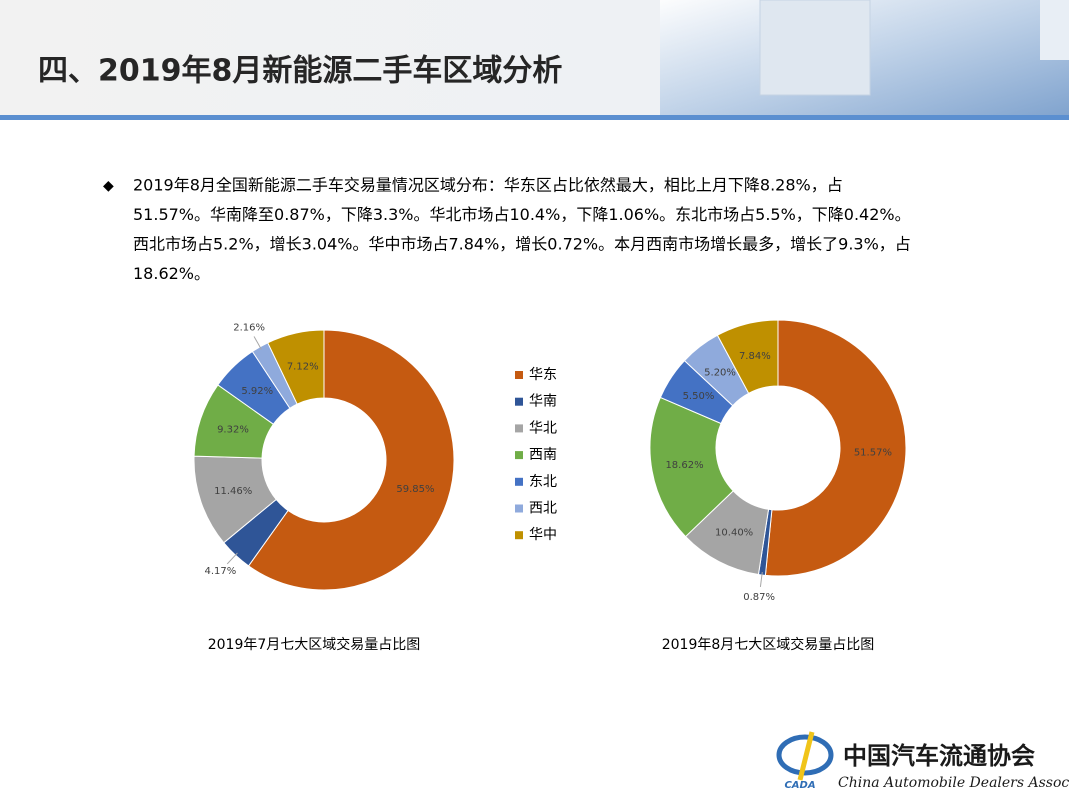 The height and width of the screenshot is (799, 1069). I want to click on logo-ring, so click(805, 755).